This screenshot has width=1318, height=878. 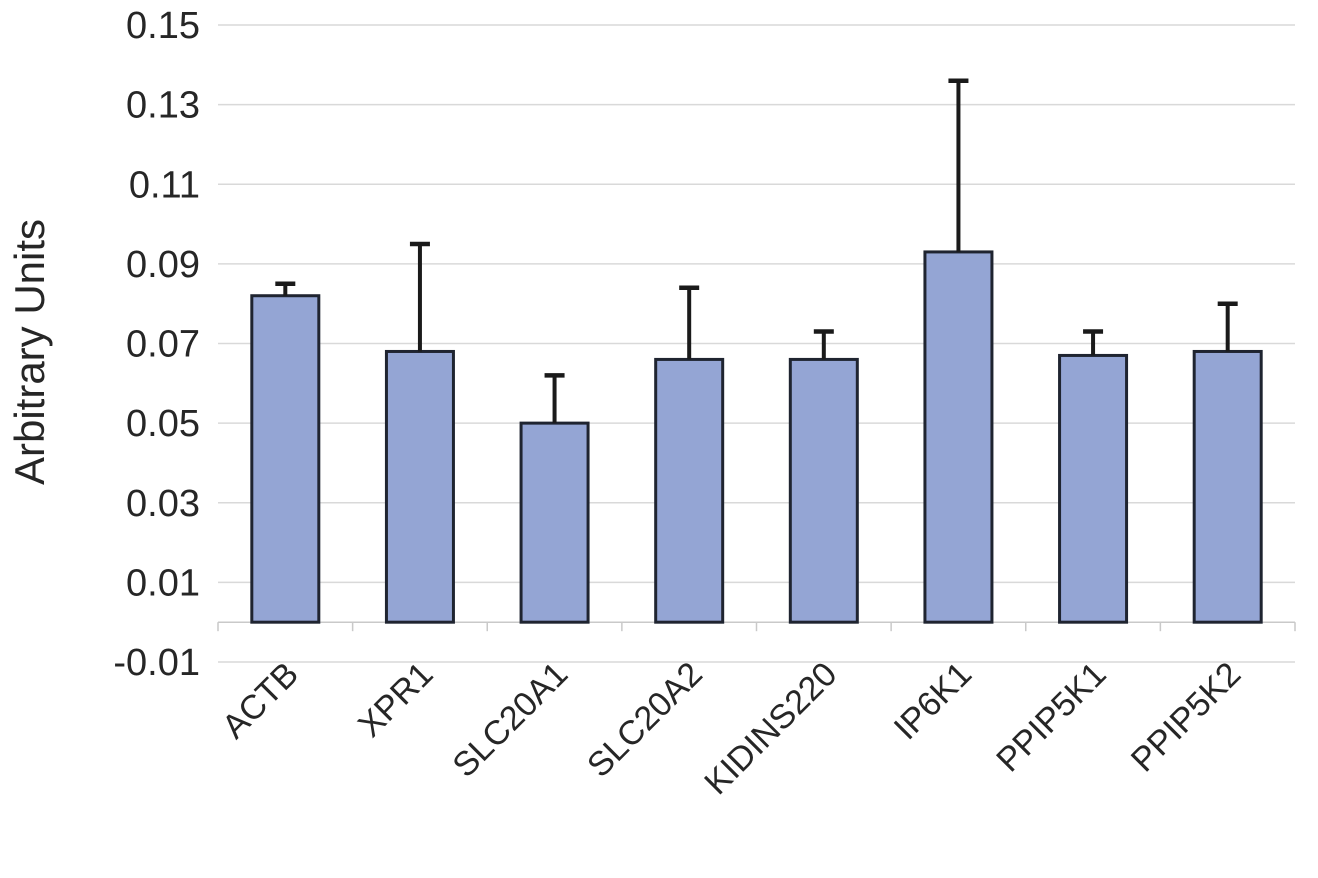 What do you see at coordinates (1051, 717) in the screenshot?
I see `x-category-label: PPIP5K1` at bounding box center [1051, 717].